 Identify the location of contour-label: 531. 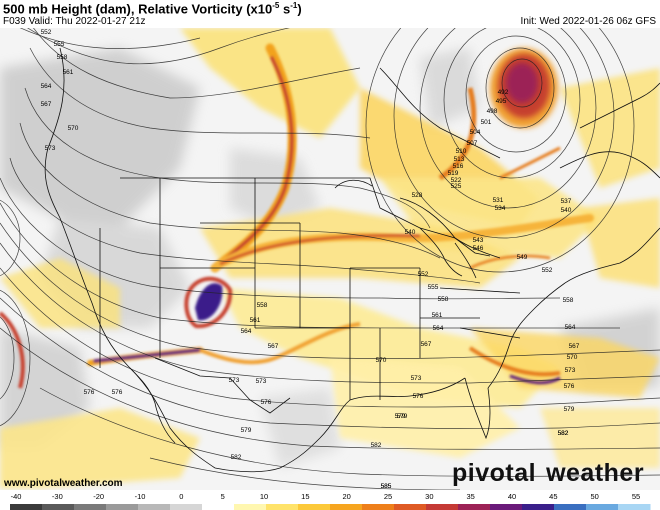
(498, 200).